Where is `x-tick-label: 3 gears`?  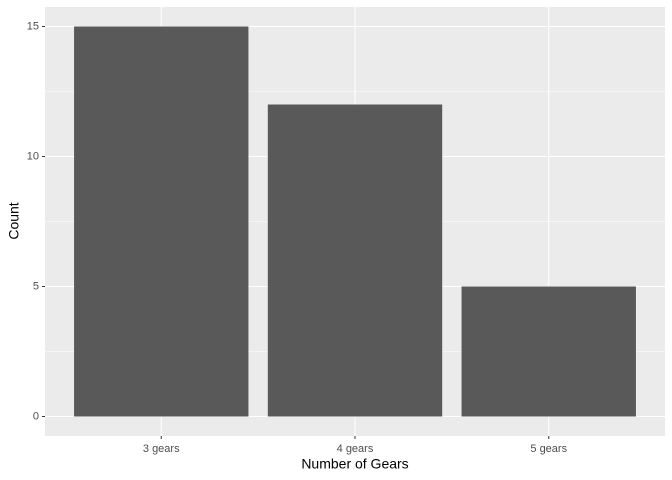 x-tick-label: 3 gears is located at coordinates (161, 449).